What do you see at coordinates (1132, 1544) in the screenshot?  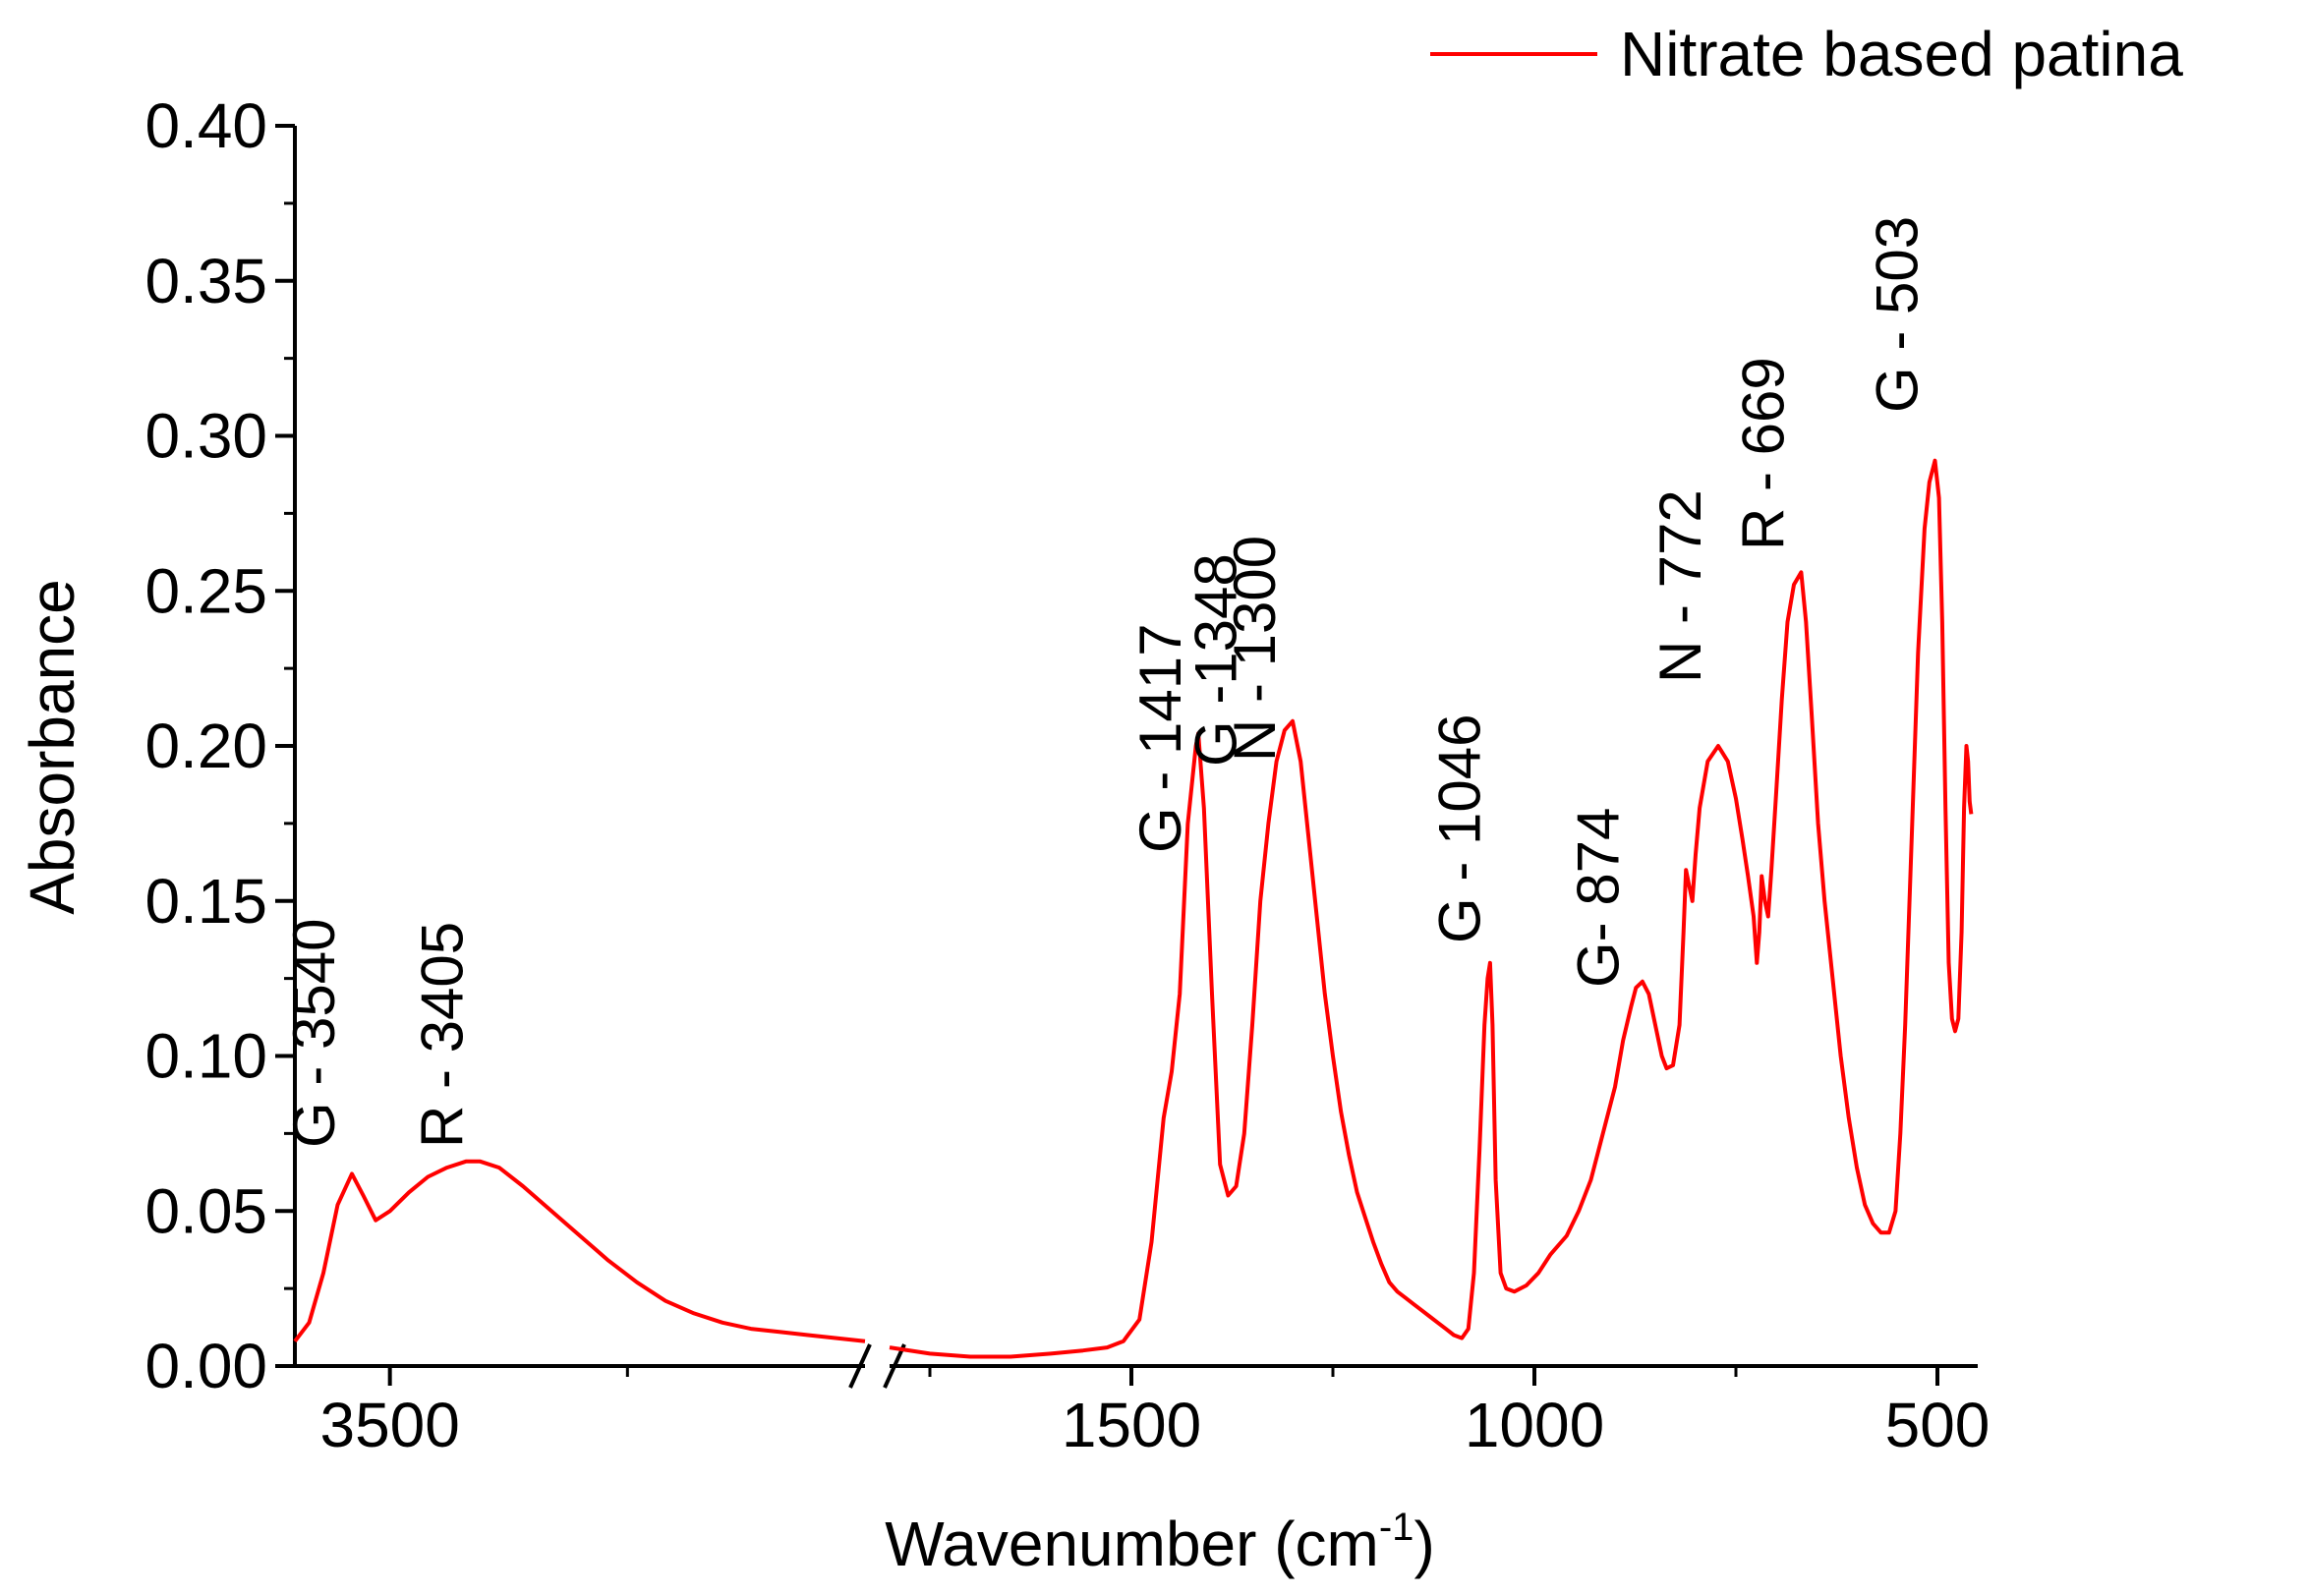 I see `x-axis-title-main: Wavenumber (cm` at bounding box center [1132, 1544].